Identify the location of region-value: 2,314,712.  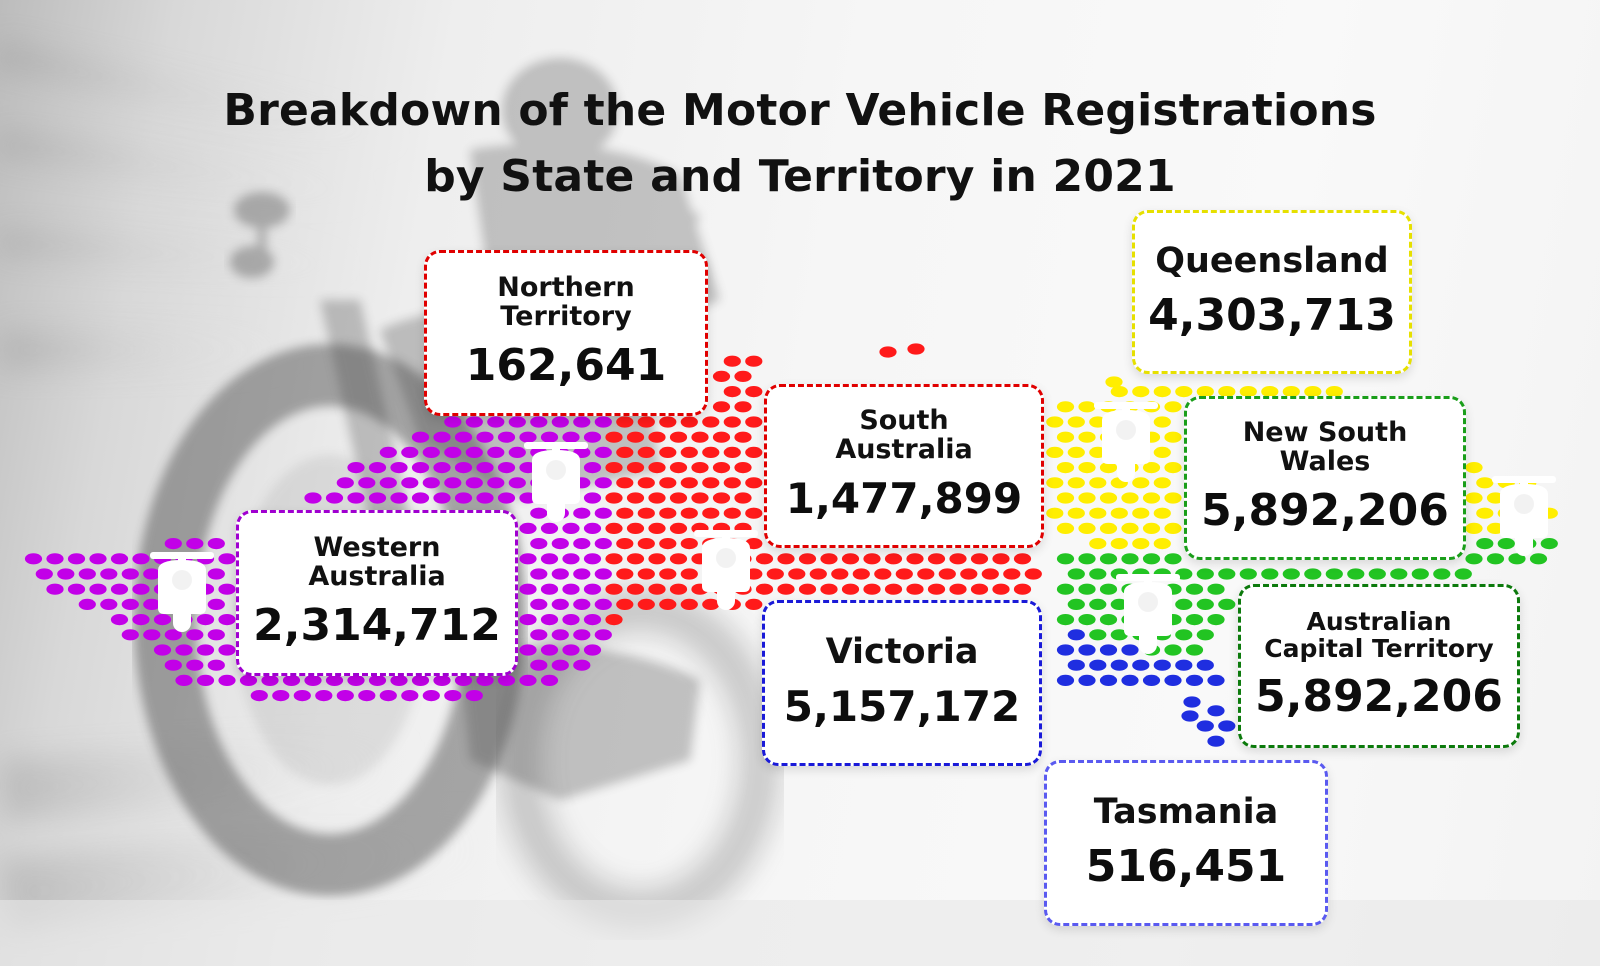
(377, 625).